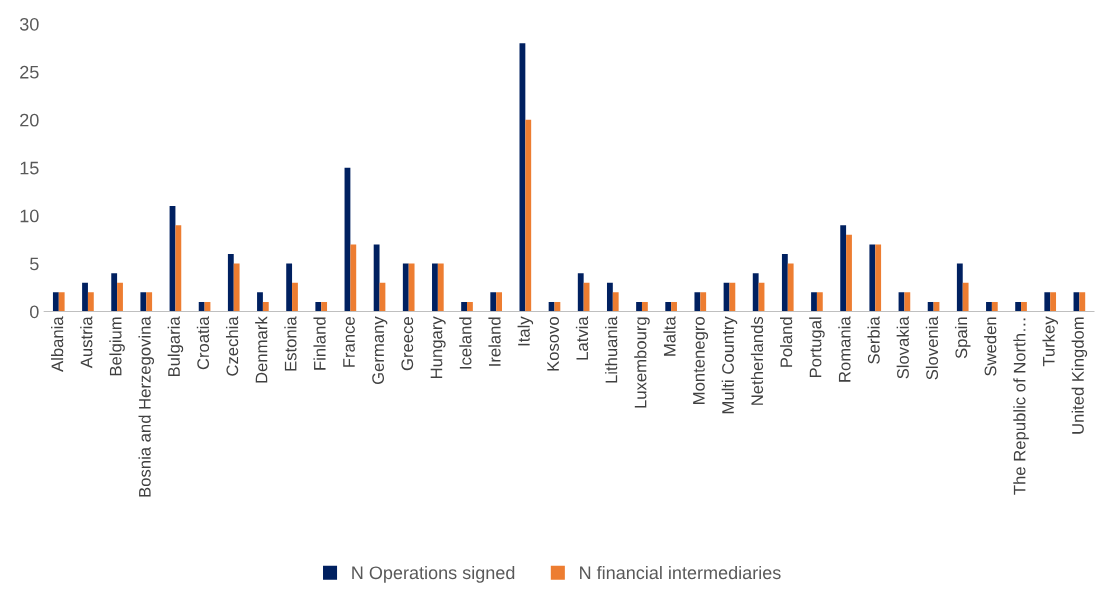  Describe the element at coordinates (757, 360) in the screenshot. I see `x-tick-label: Netherlands` at that location.